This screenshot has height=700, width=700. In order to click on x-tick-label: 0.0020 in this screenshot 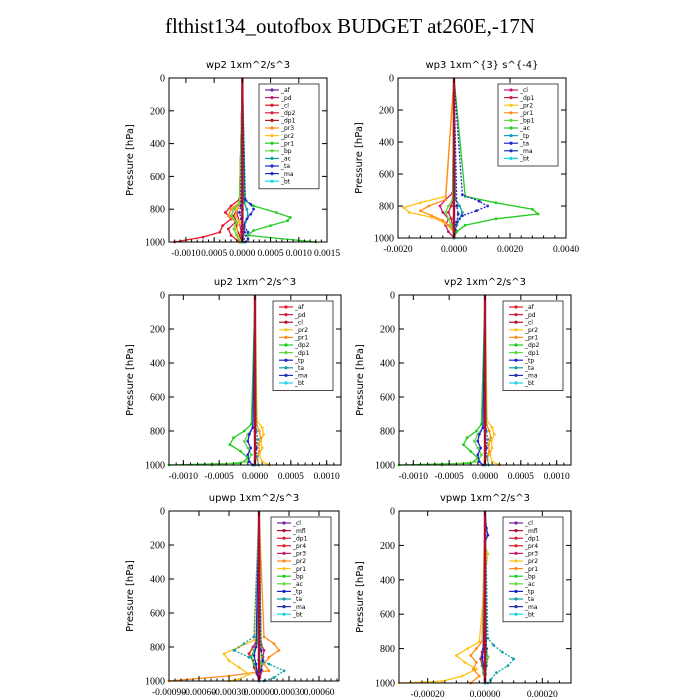, I will do `click(510, 250)`.